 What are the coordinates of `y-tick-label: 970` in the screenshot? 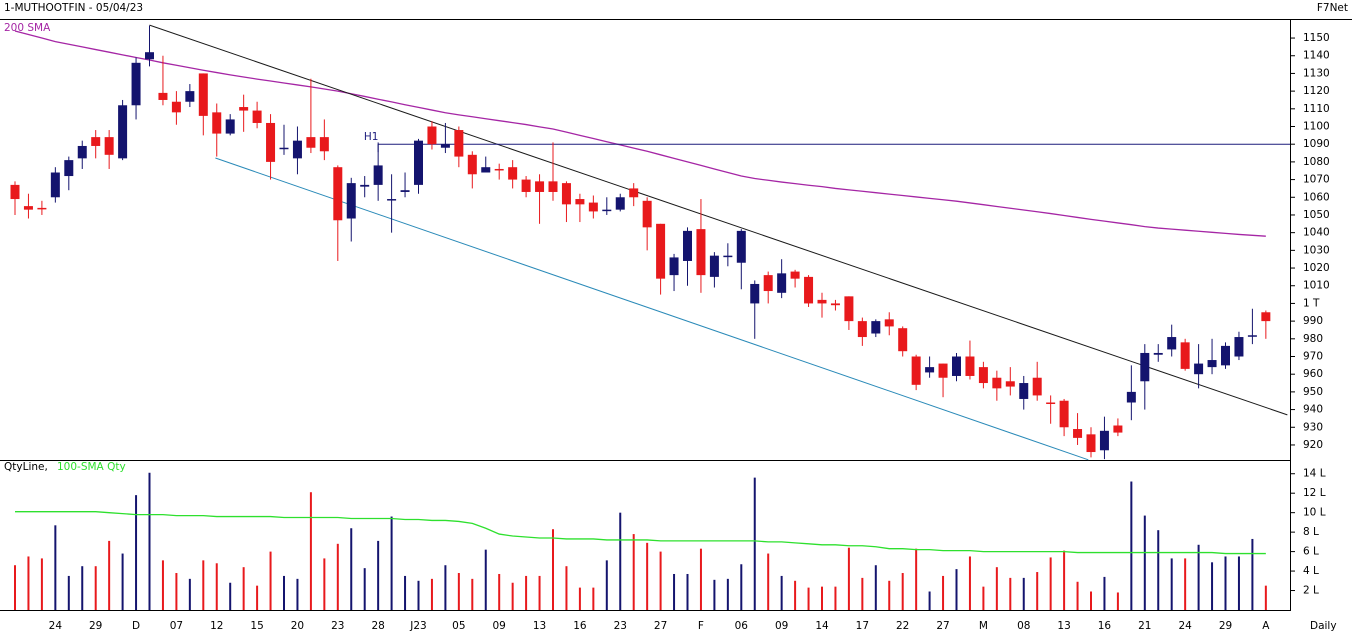 It's located at (1313, 357).